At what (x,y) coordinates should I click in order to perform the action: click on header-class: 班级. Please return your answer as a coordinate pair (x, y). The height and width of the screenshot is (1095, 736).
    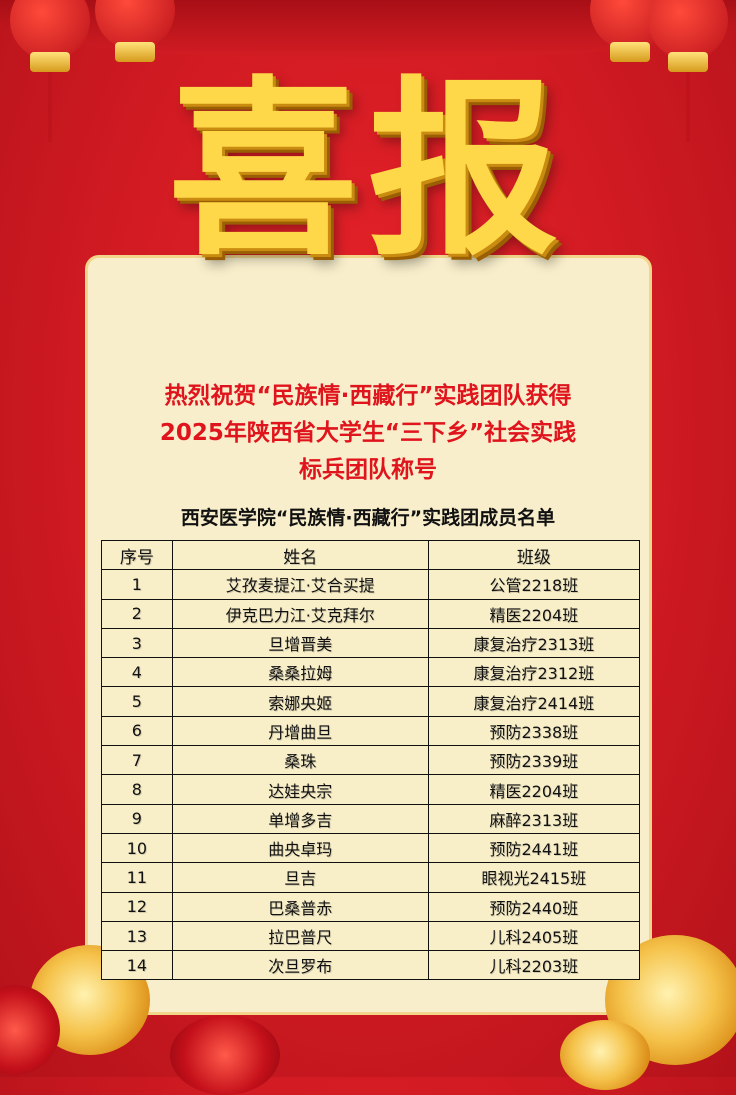
    Looking at the image, I should click on (534, 555).